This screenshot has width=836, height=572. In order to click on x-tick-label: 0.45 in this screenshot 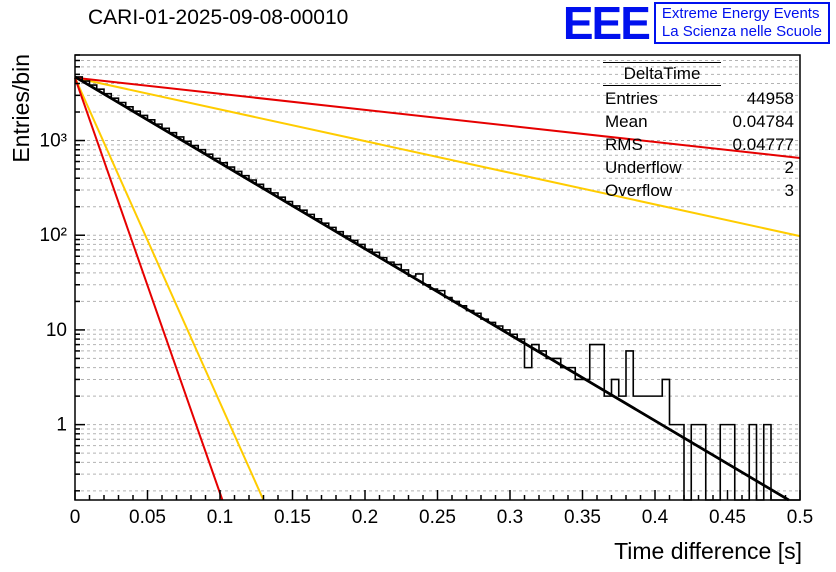, I will do `click(727, 517)`.